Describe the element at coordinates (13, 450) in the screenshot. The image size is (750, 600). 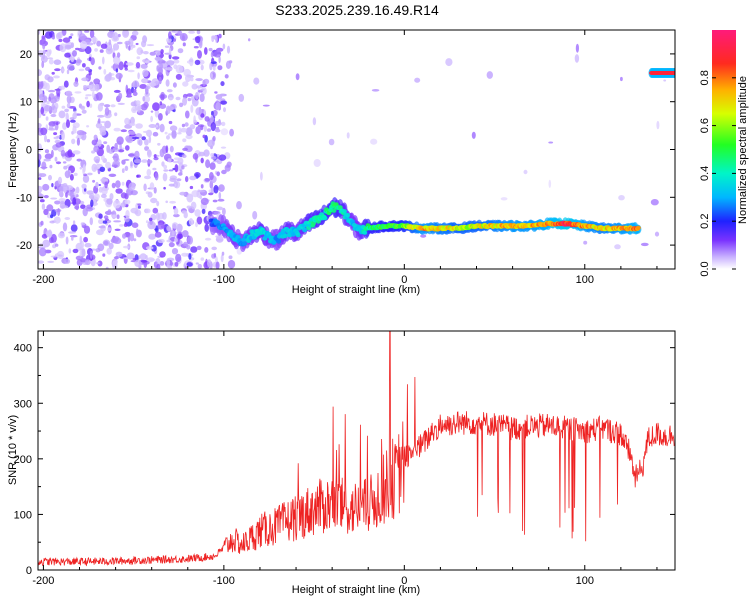
I see `snr-ylabel: SNR (10 * v/v)` at that location.